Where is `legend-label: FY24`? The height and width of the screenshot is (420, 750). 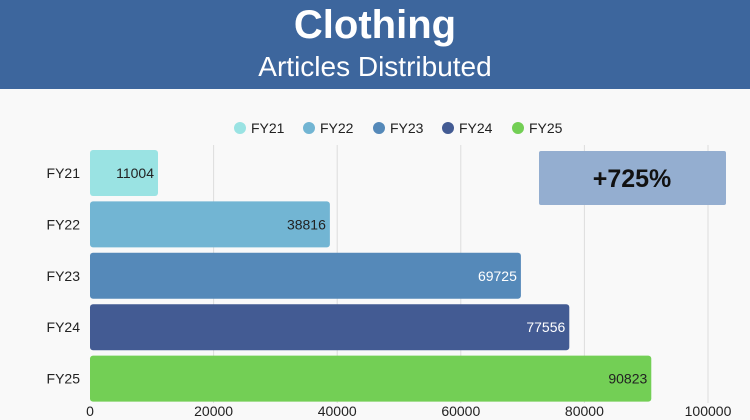 legend-label: FY24 is located at coordinates (476, 128).